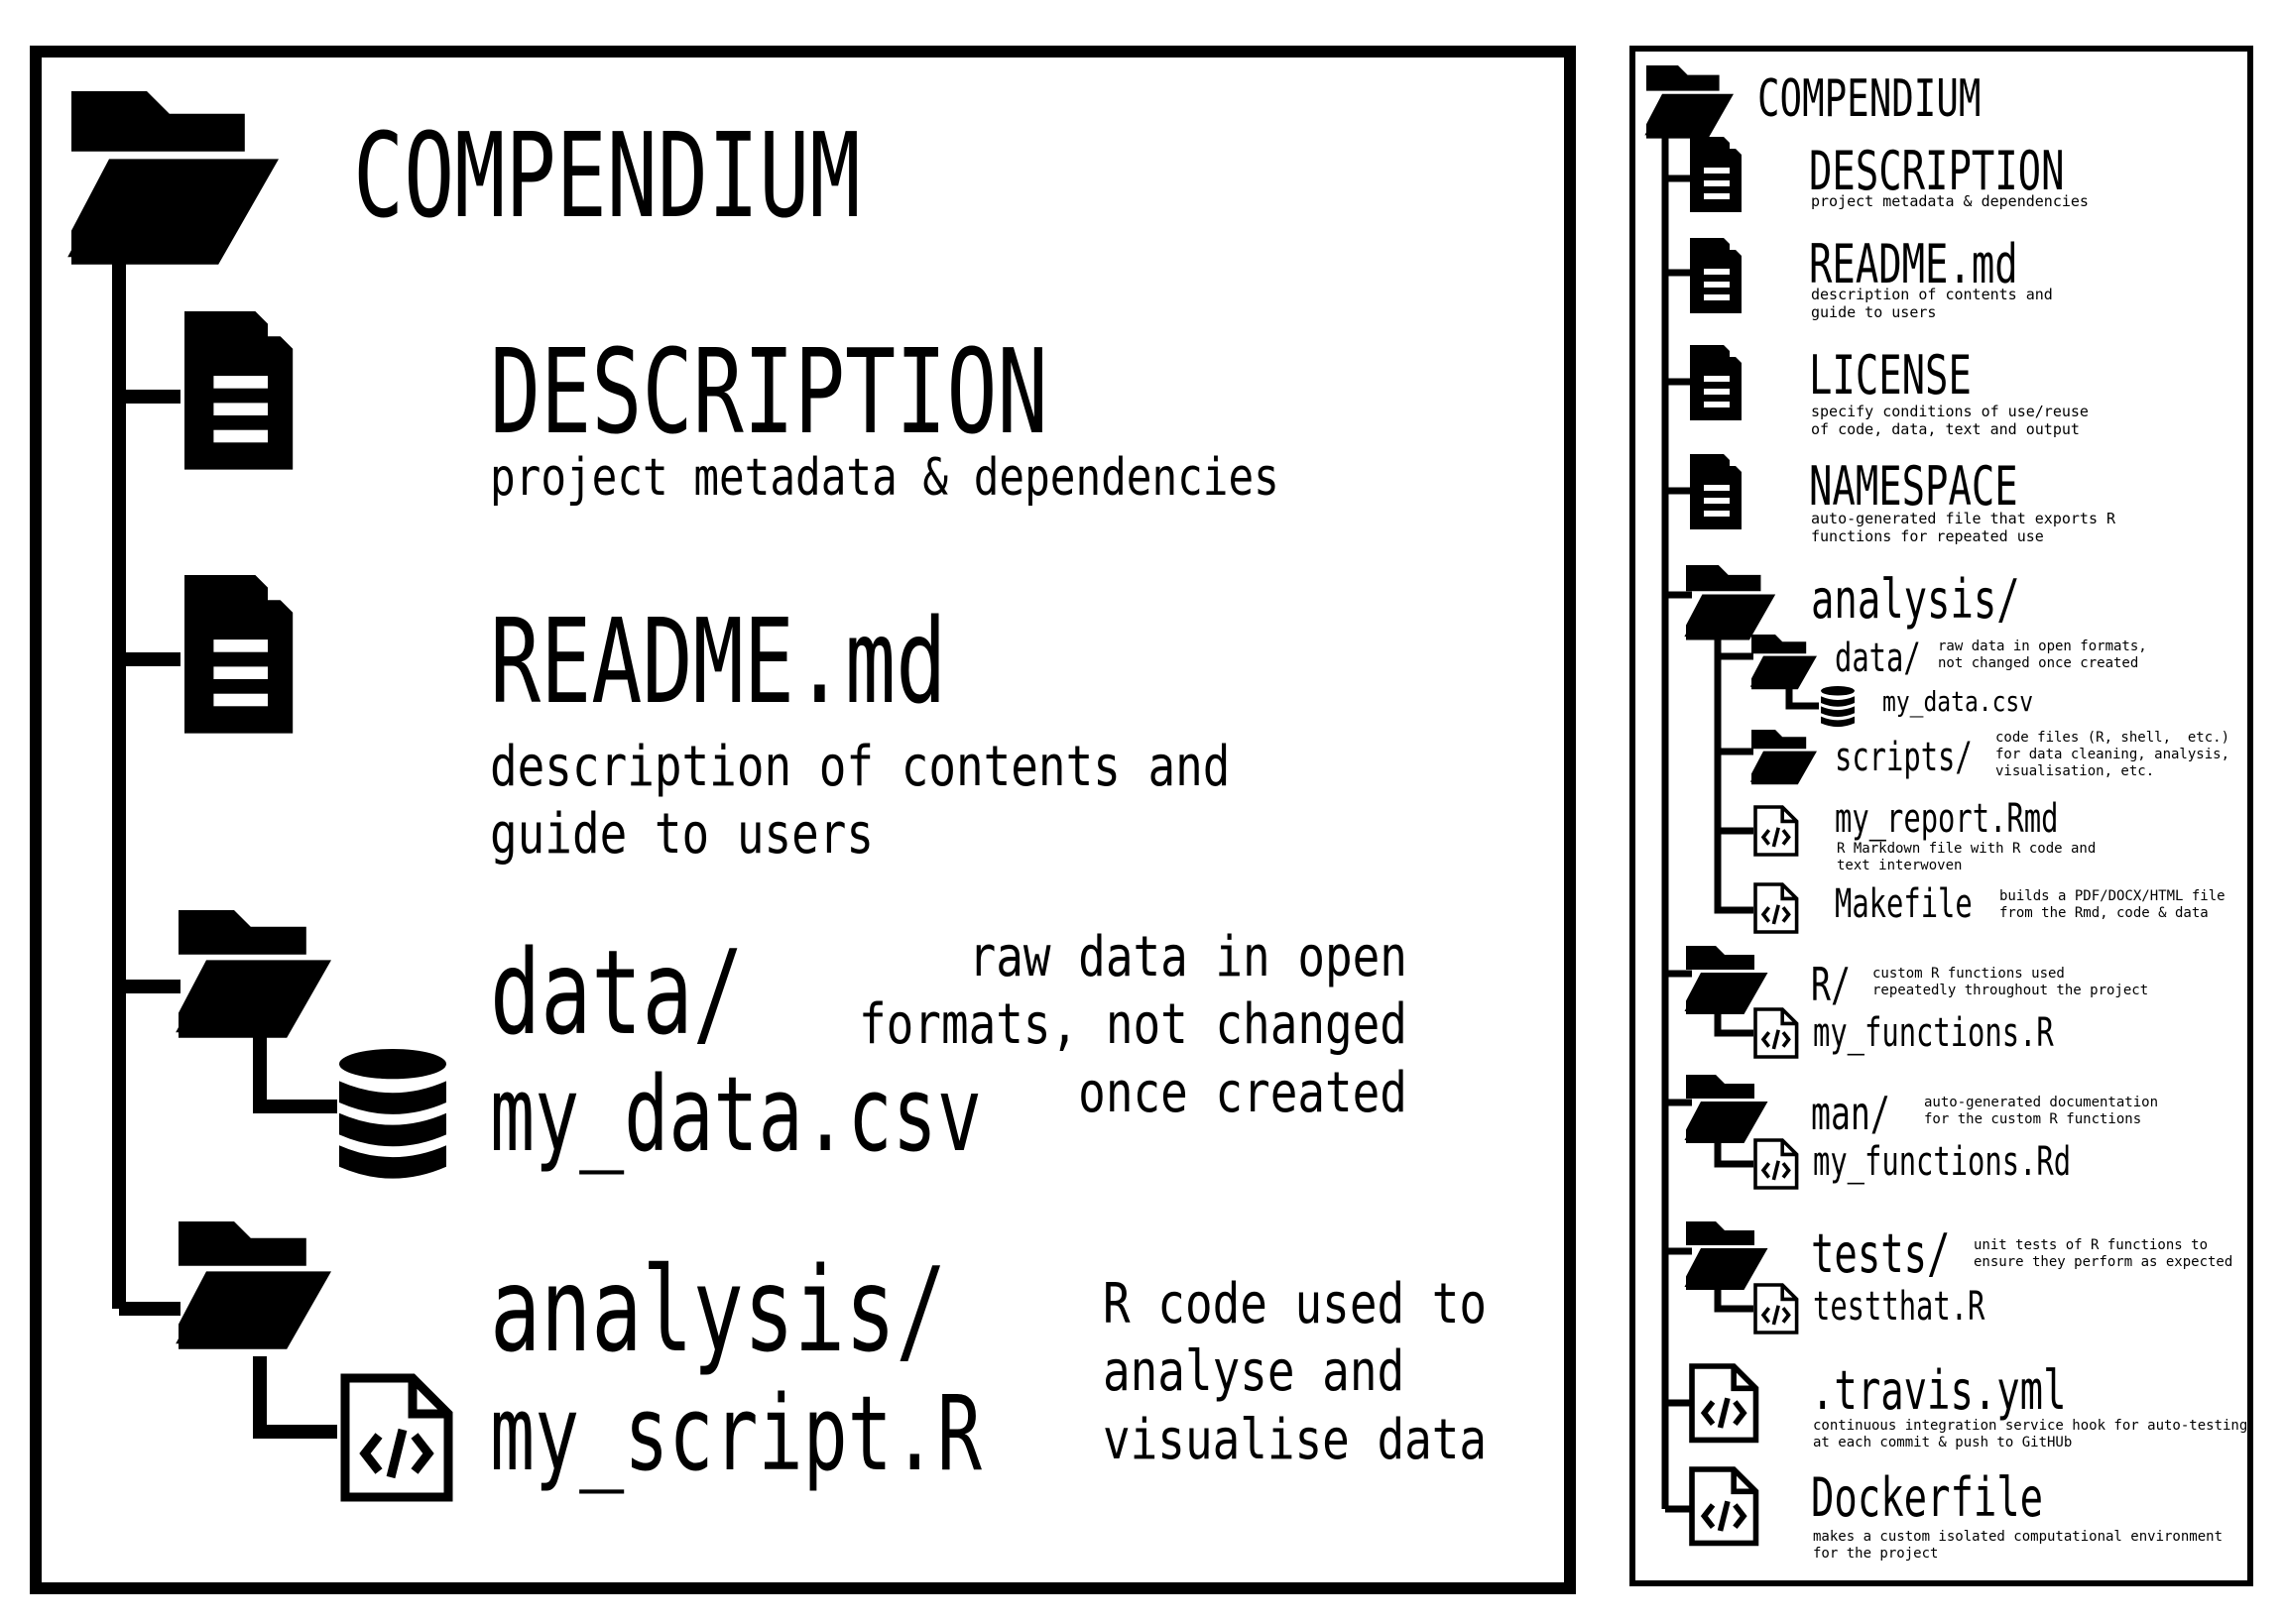 This screenshot has height=1624, width=2285. I want to click on description-desc: project metadata & dependencies, so click(884, 478).